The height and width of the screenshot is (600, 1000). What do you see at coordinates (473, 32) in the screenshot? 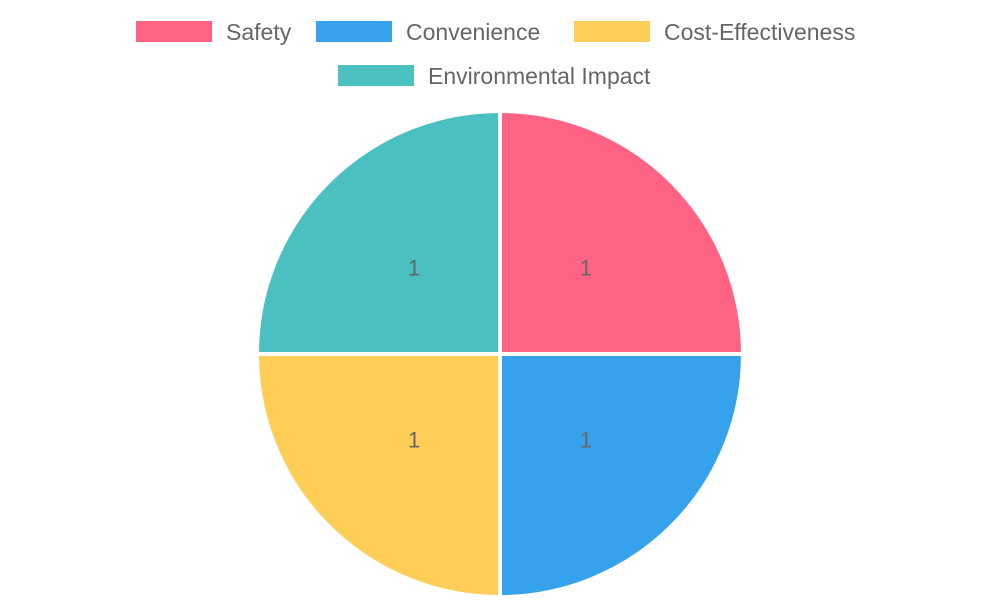
I see `legend-label-convenience: Convenience` at bounding box center [473, 32].